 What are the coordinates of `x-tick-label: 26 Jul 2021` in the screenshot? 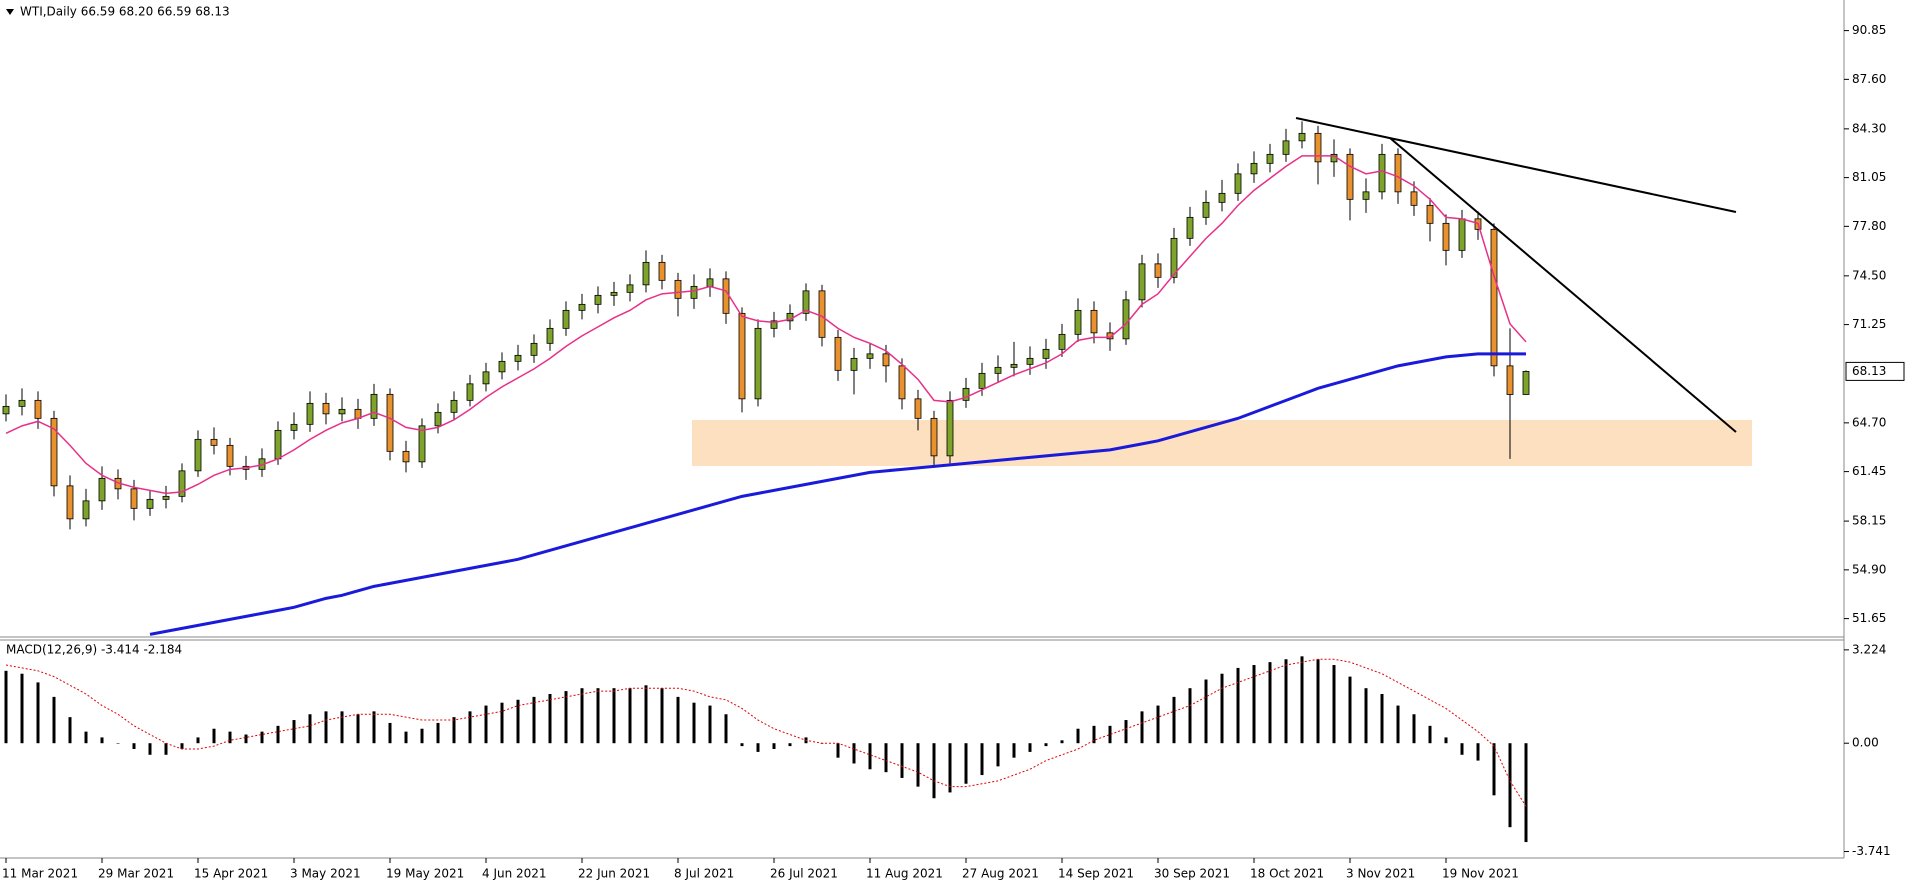 It's located at (804, 874).